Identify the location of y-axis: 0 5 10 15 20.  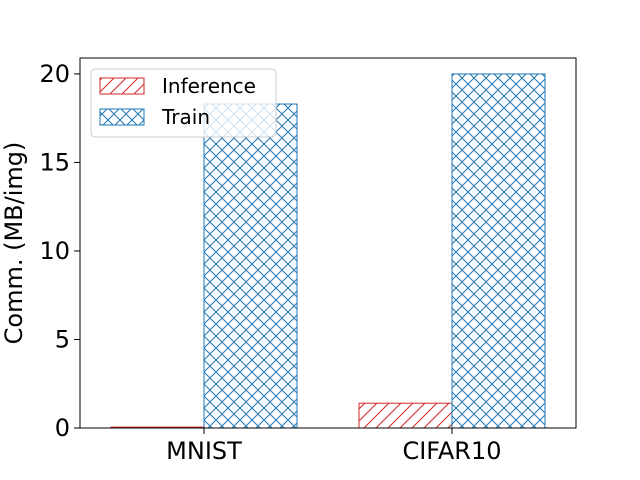
(59, 251).